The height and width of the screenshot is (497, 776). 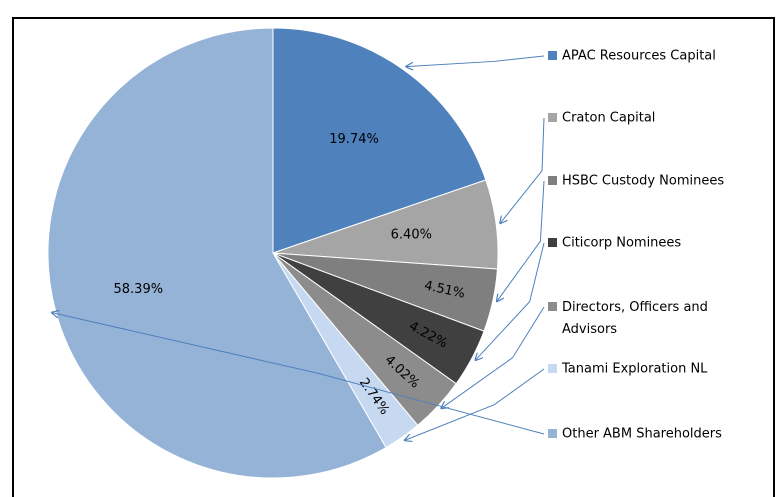 I want to click on legend-label: Directors, Officers and Advisors, so click(x=635, y=318).